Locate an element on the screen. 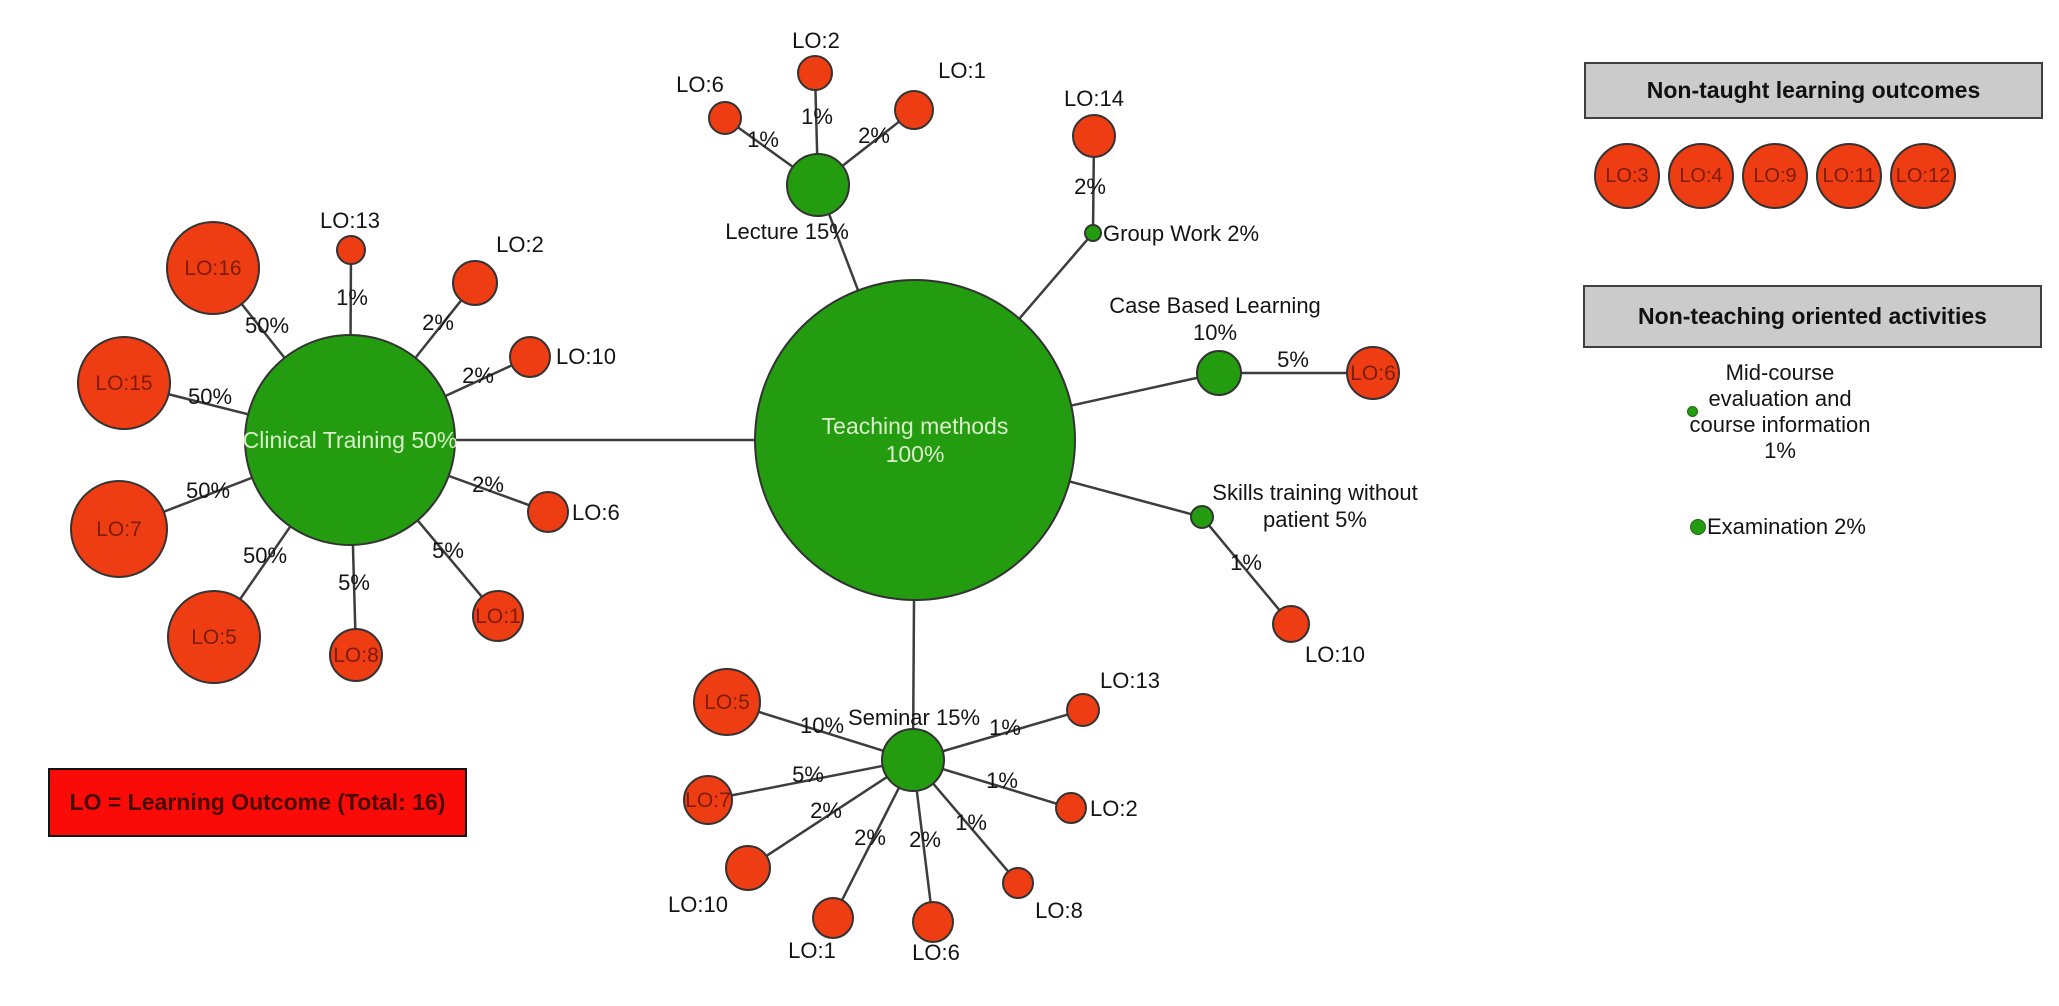  edge-label-lecture-lec-lo2: 1% is located at coordinates (817, 116).